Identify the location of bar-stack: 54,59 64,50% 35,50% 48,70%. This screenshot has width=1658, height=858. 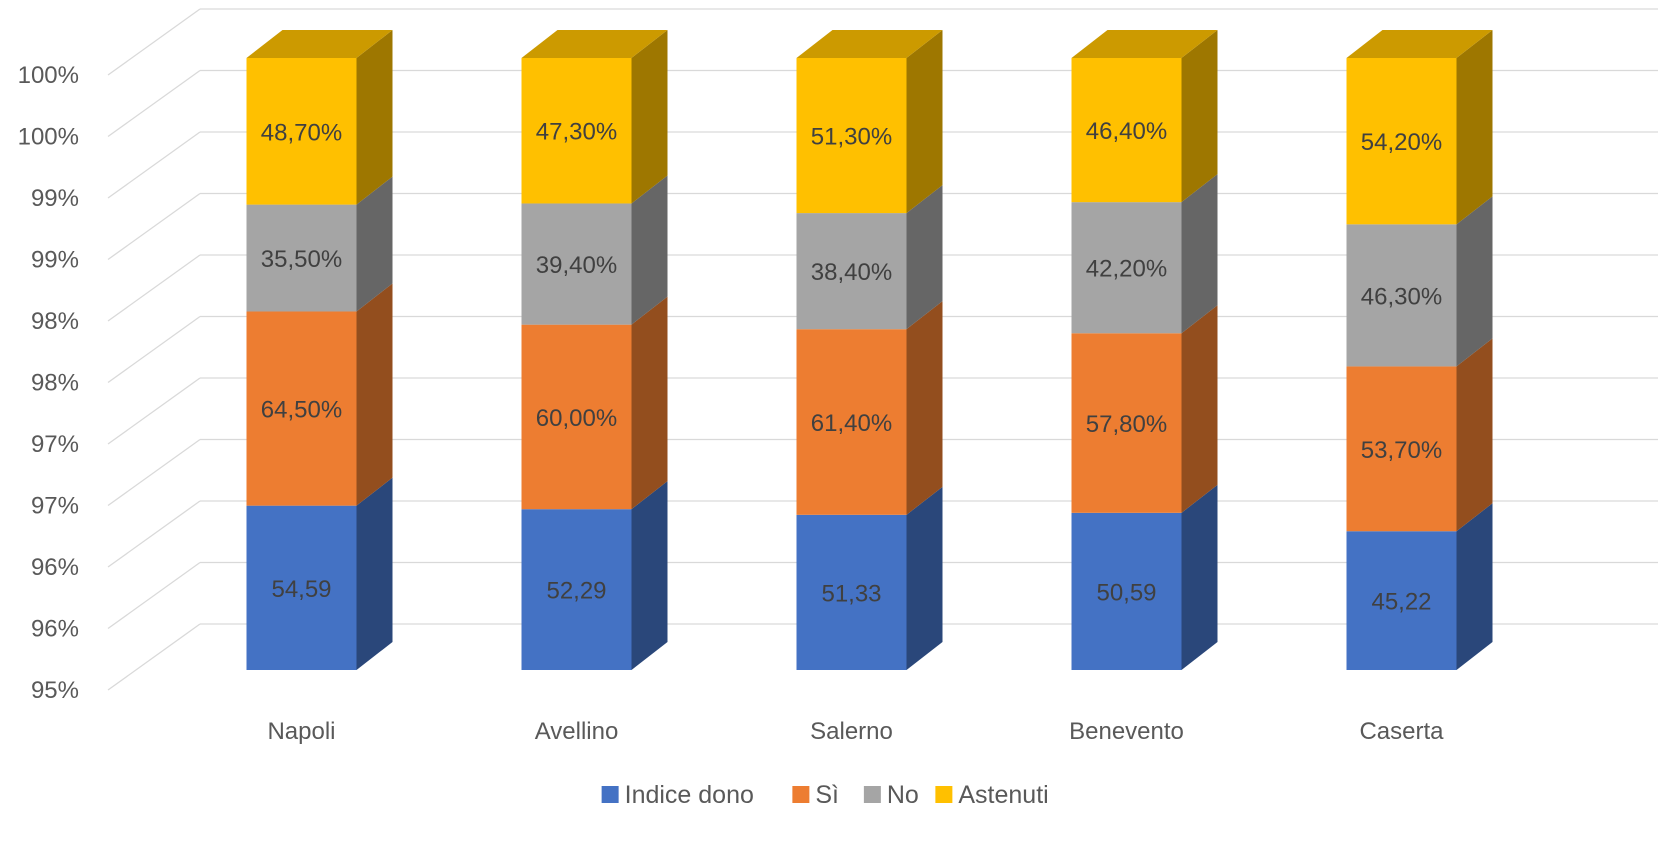
(319, 350).